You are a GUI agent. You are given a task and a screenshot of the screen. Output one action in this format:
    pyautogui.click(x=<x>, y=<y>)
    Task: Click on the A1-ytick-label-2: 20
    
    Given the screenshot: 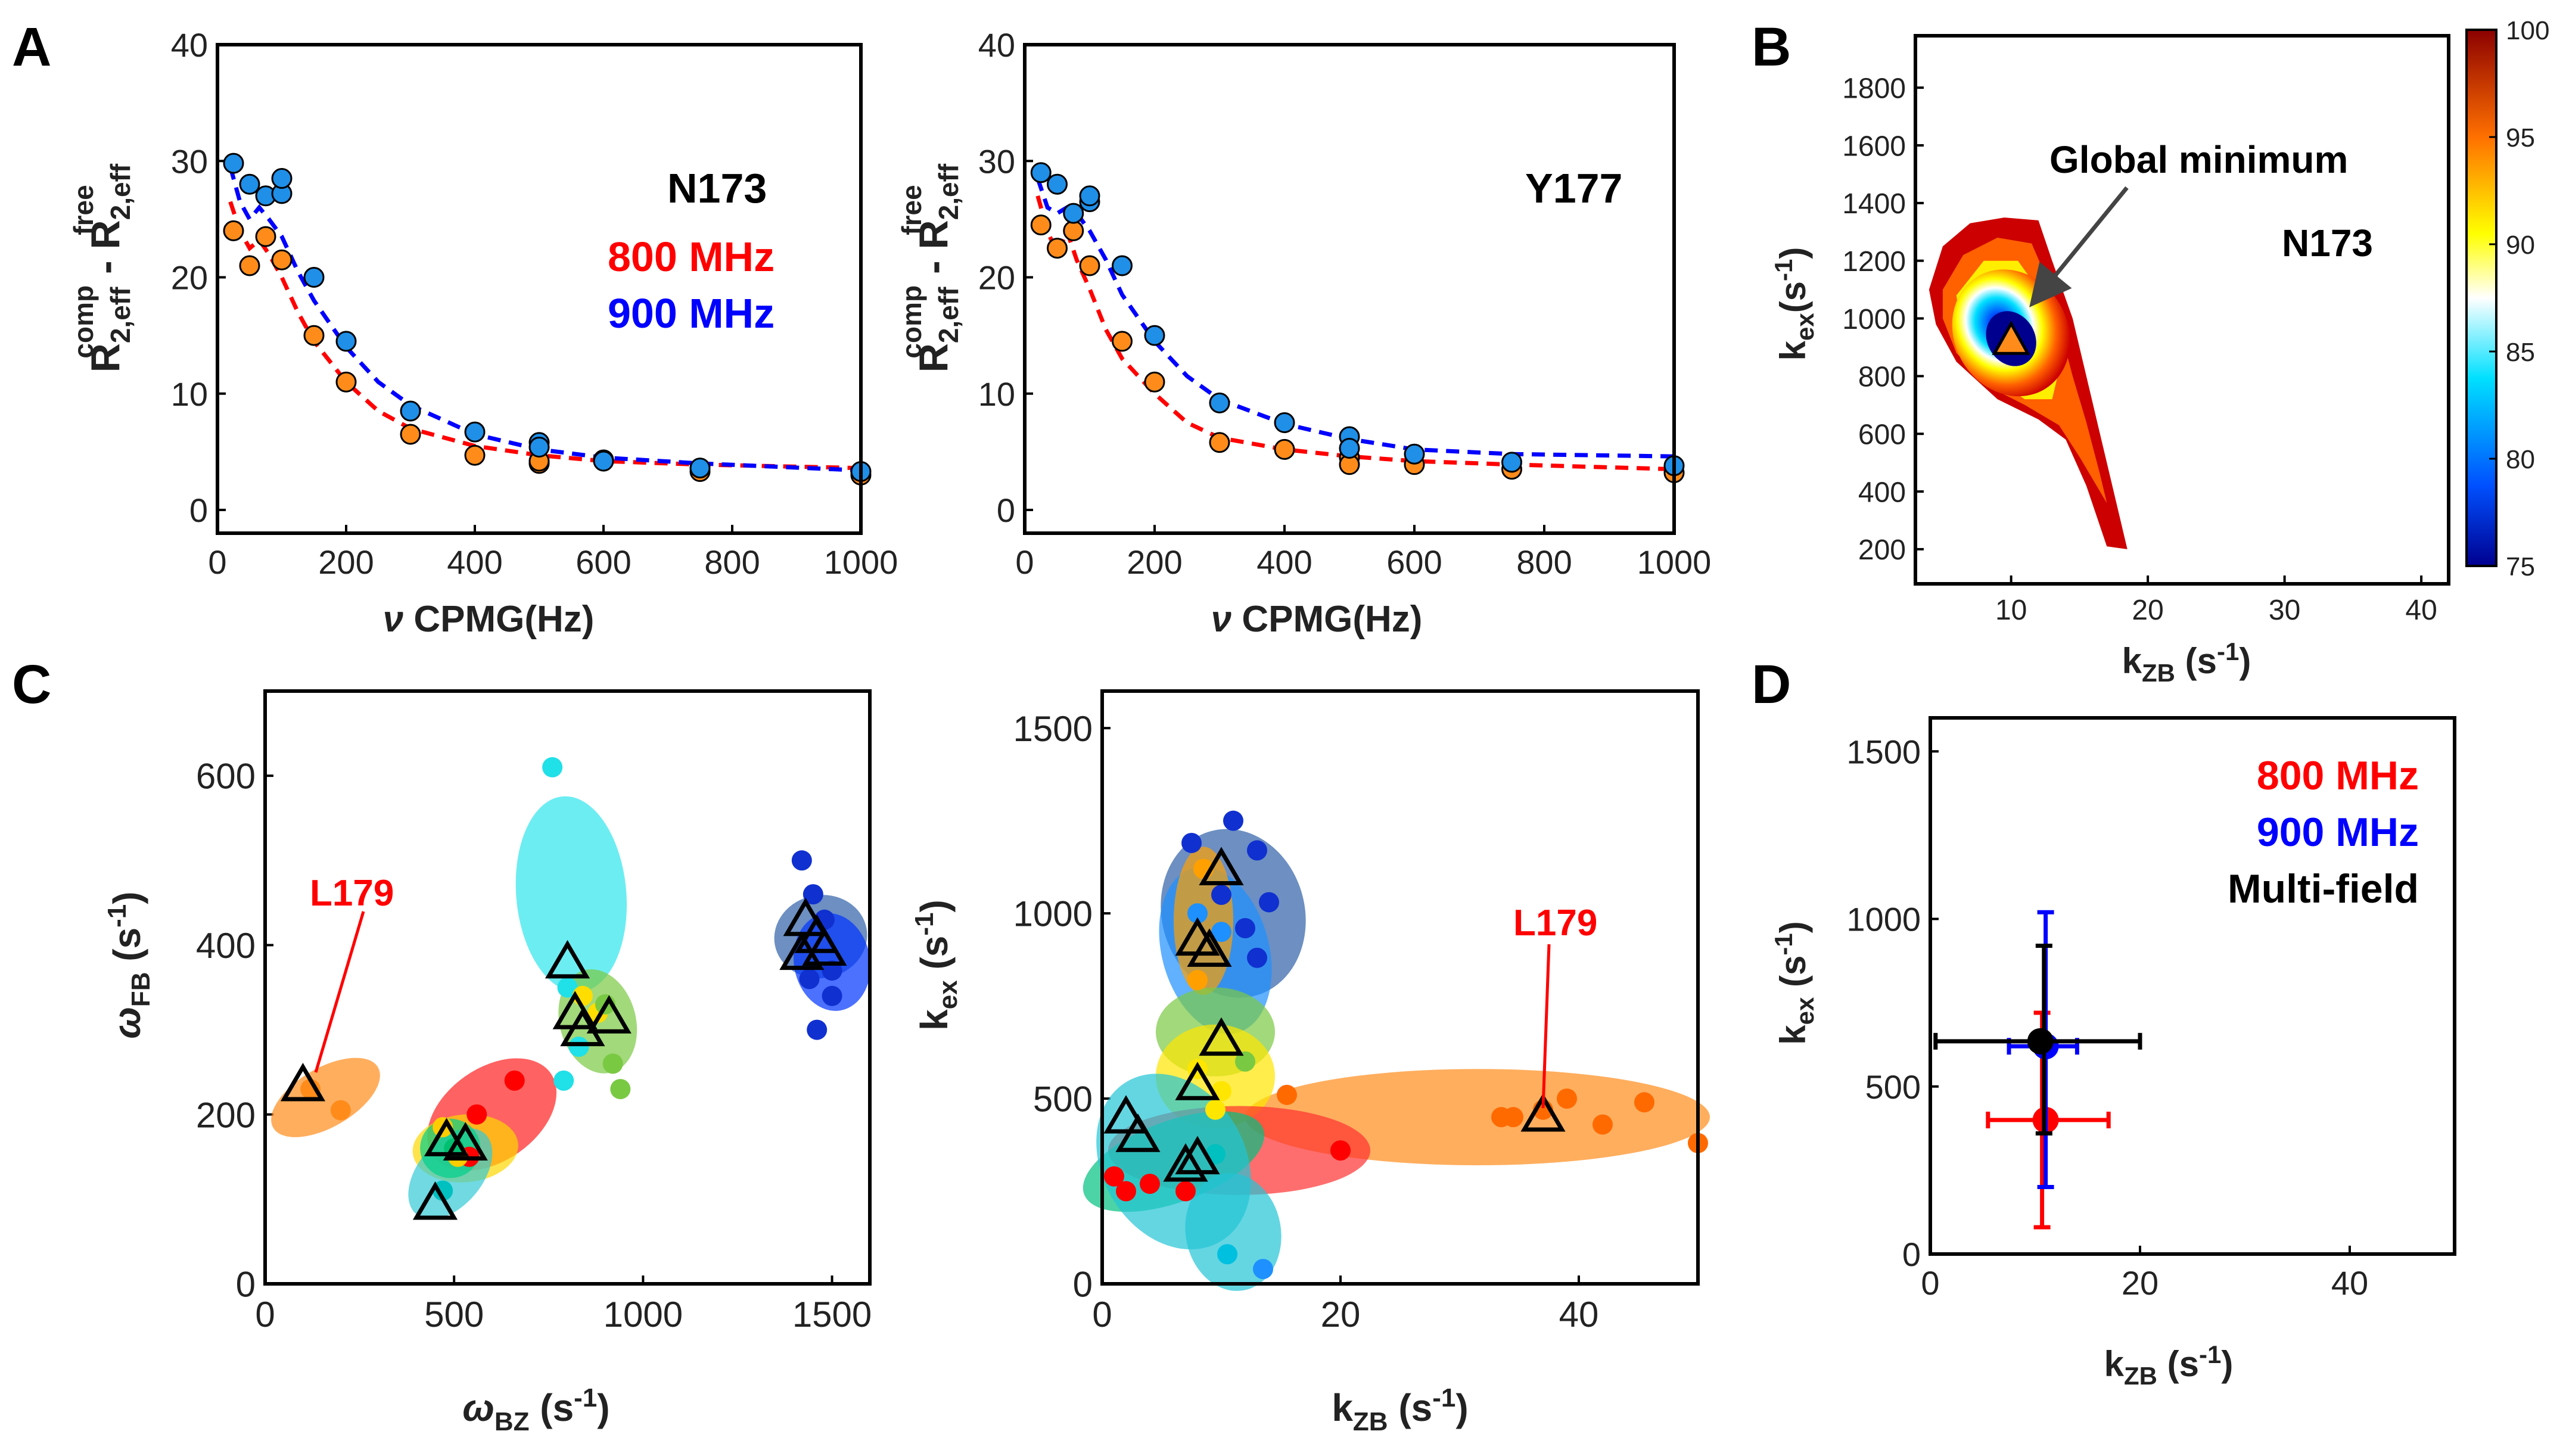 What is the action you would take?
    pyautogui.click(x=189, y=278)
    